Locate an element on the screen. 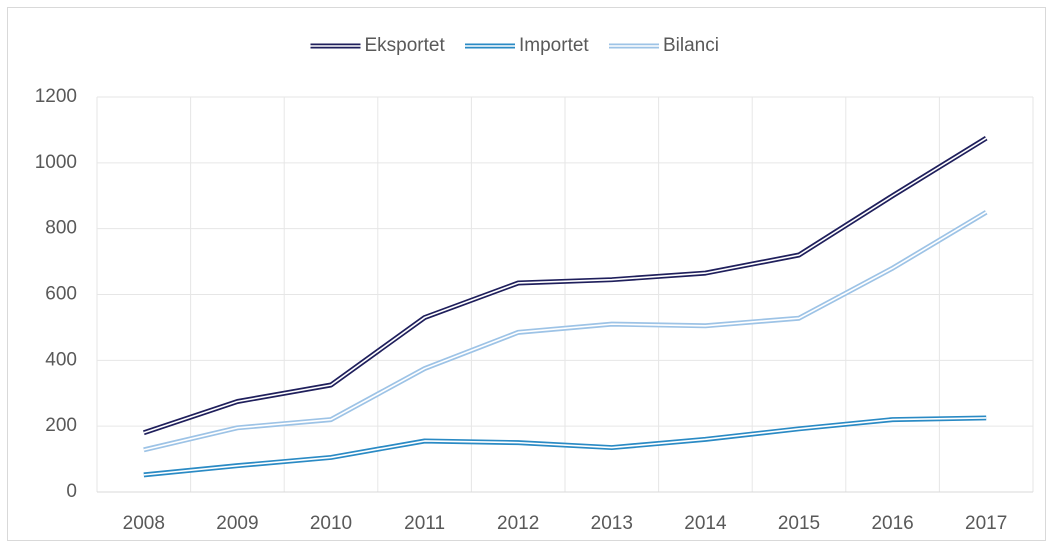  y-tick-label: 1000 is located at coordinates (56, 162).